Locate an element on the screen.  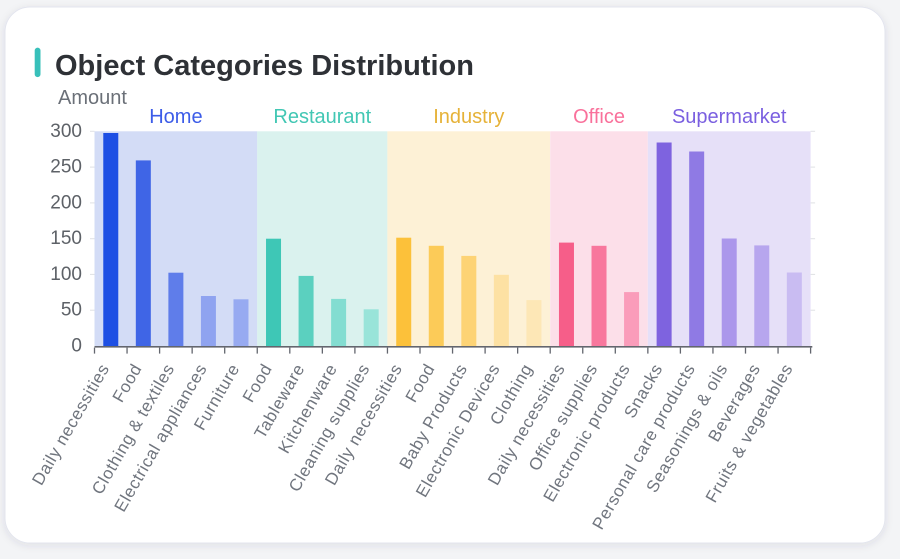
svg-text: 150 is located at coordinates (66, 238).